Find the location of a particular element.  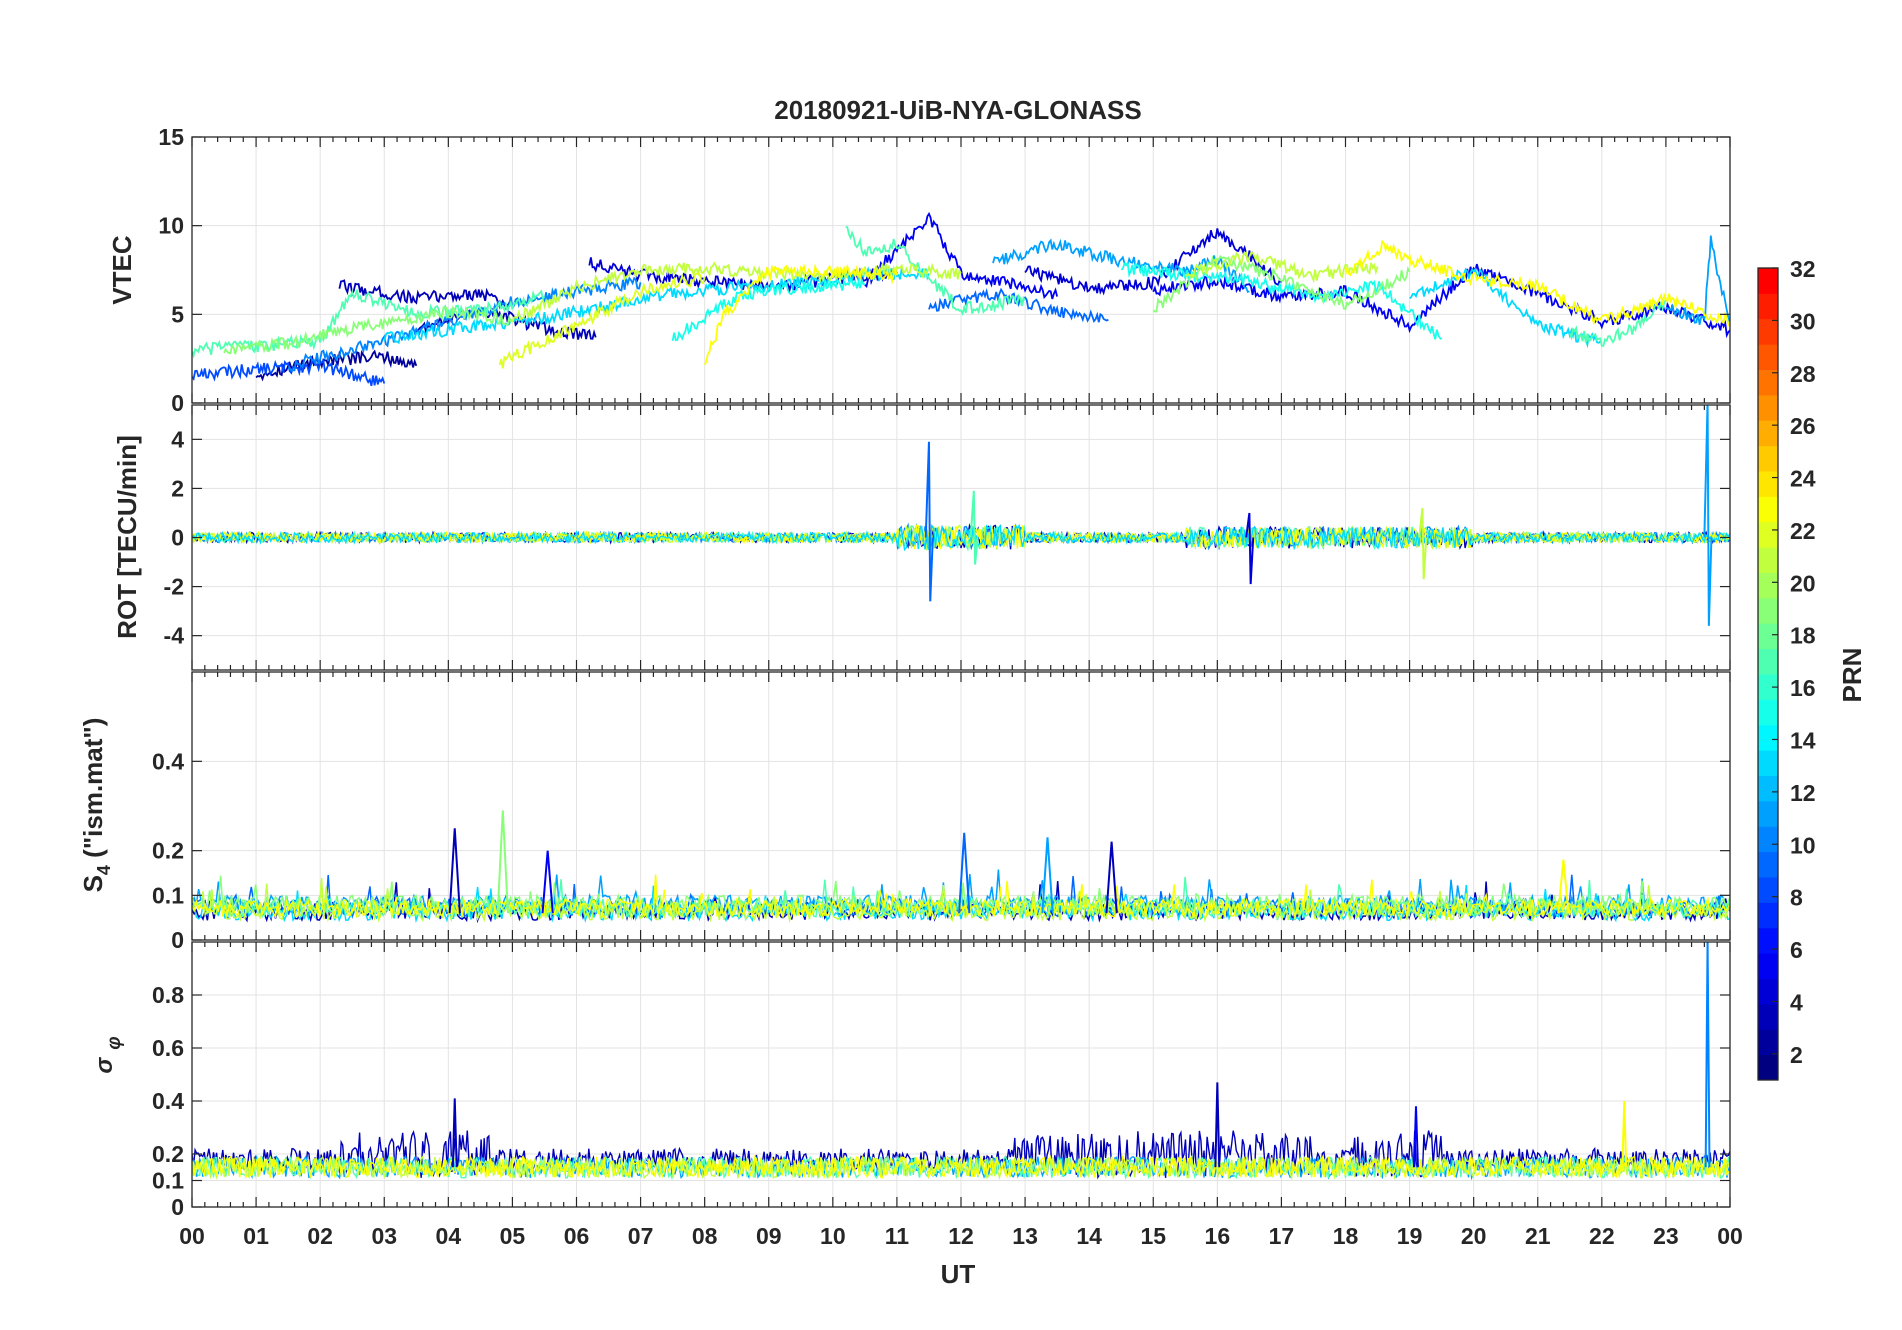

colorbar-tick-label: 32 is located at coordinates (1803, 269).